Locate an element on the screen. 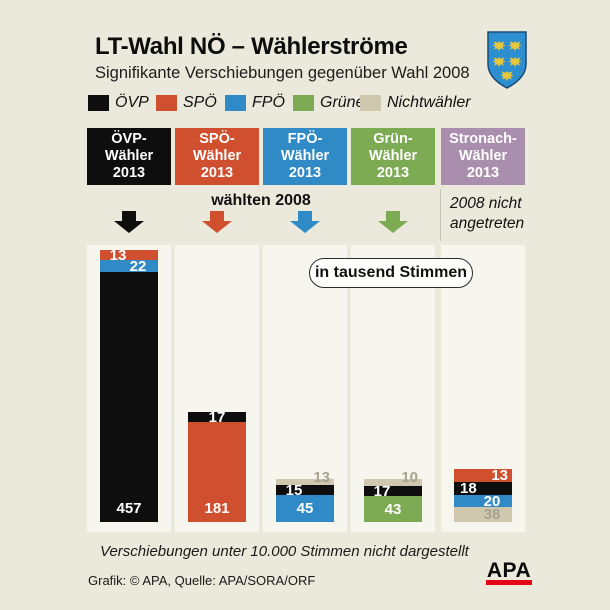 The height and width of the screenshot is (610, 610). column-header-spoe-waehler: SPÖ- Wähler 2013 is located at coordinates (217, 156).